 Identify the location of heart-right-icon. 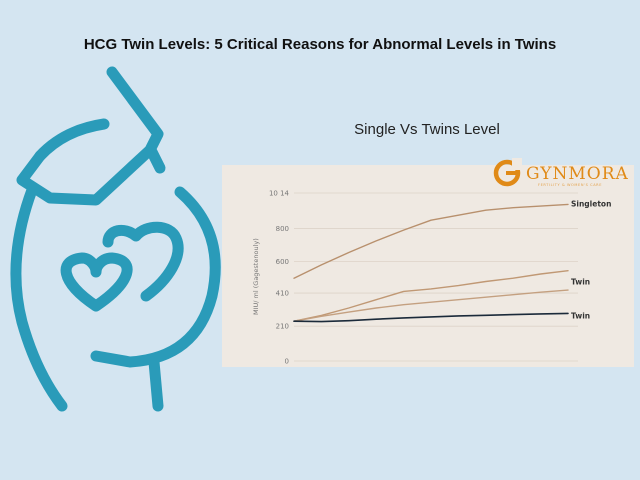
(143, 261).